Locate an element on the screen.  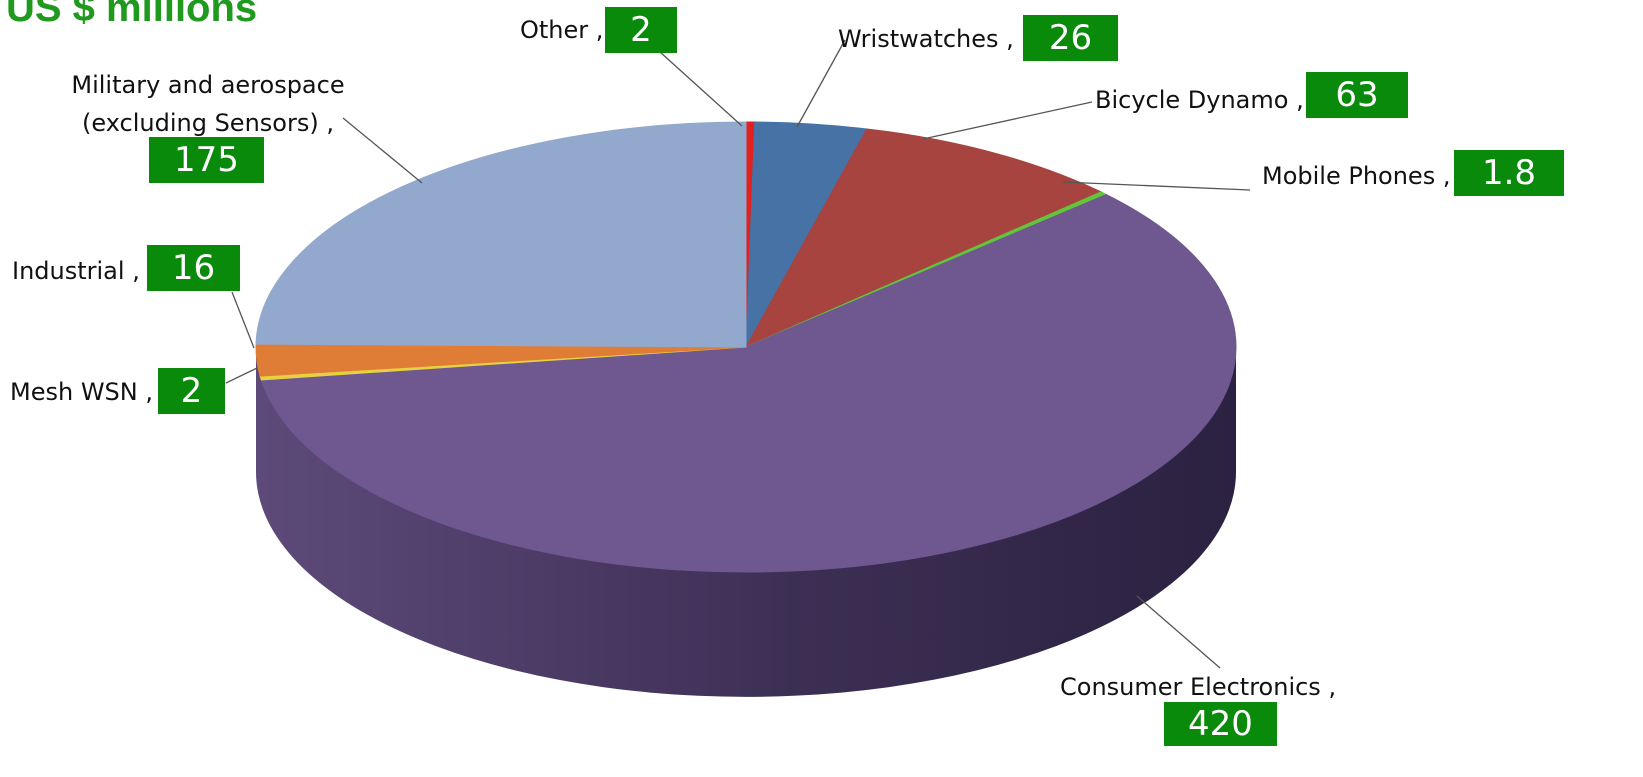
label-mobile-phones: Mobile Phones , is located at coordinates (1356, 176).